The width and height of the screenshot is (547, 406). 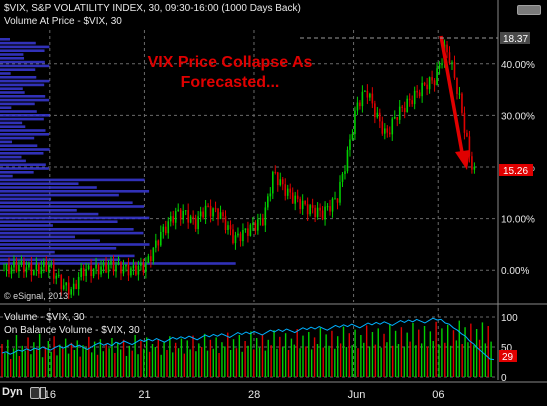 I want to click on last-price-label: 15.26, so click(x=515, y=171).